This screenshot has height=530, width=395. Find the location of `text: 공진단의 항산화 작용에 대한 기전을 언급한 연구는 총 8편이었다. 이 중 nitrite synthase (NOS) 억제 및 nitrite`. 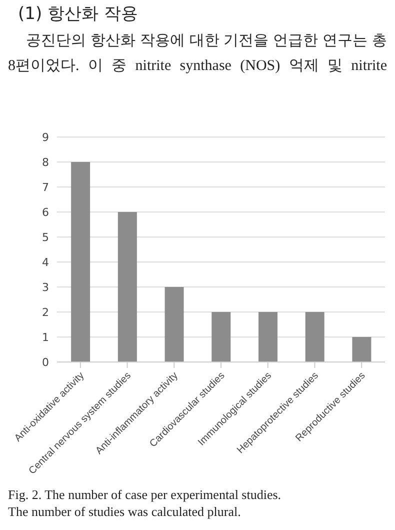

text: 공진단의 항산화 작용에 대한 기전을 언급한 연구는 총 8편이었다. 이 중 nitrite synthase (NOS) 억제 및 nitrite is located at coordinates (197, 54).